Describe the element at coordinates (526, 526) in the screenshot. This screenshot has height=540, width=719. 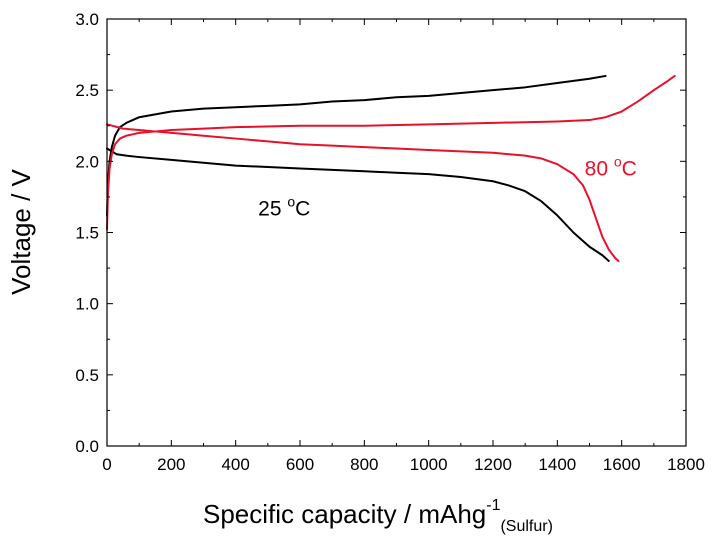
I see `x-axis-title-sub: (Sulfur)` at that location.